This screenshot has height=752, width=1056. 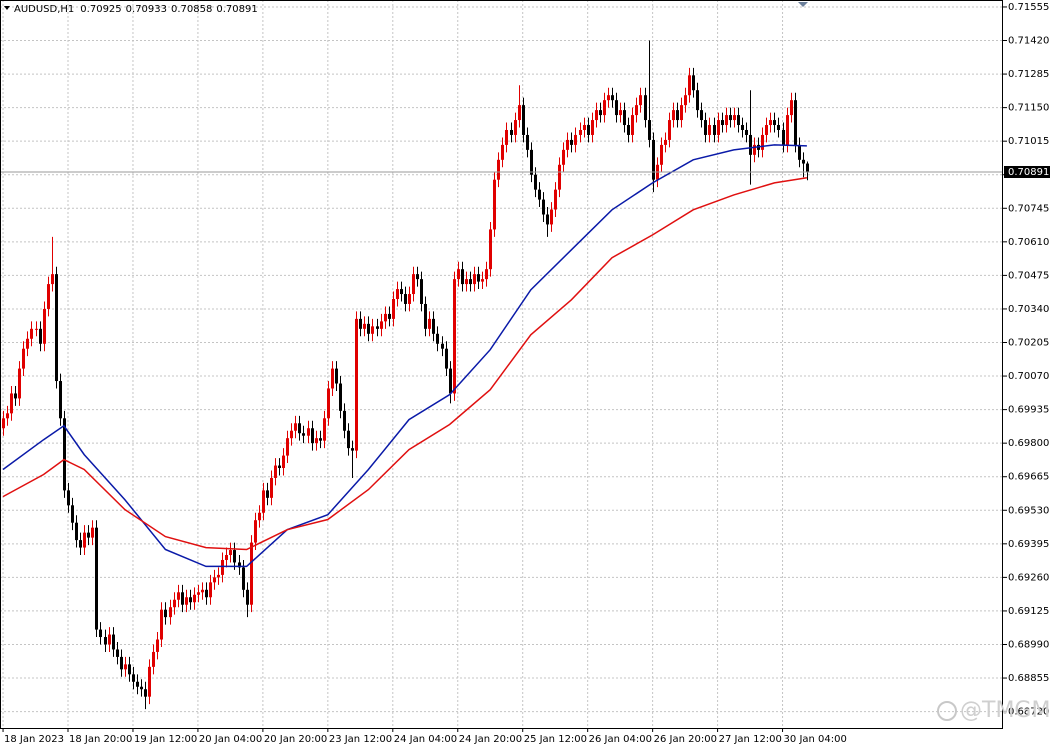 I want to click on y-tick-label: 0.69395, so click(x=1028, y=544).